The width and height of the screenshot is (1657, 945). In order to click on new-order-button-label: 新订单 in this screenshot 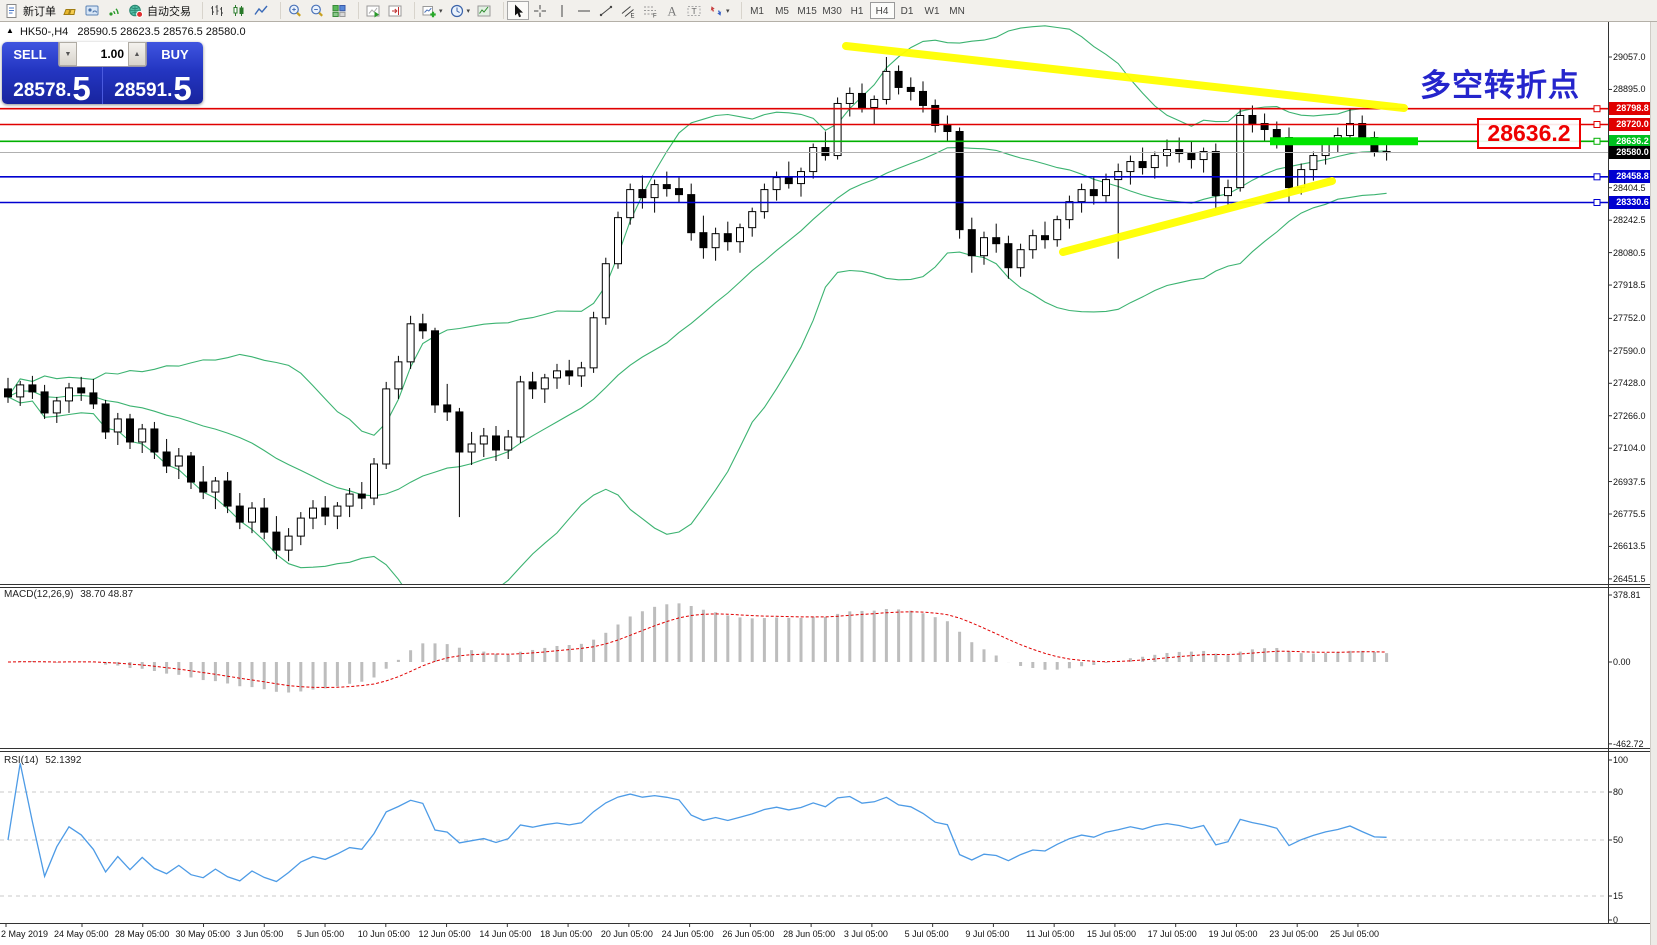, I will do `click(39, 11)`.